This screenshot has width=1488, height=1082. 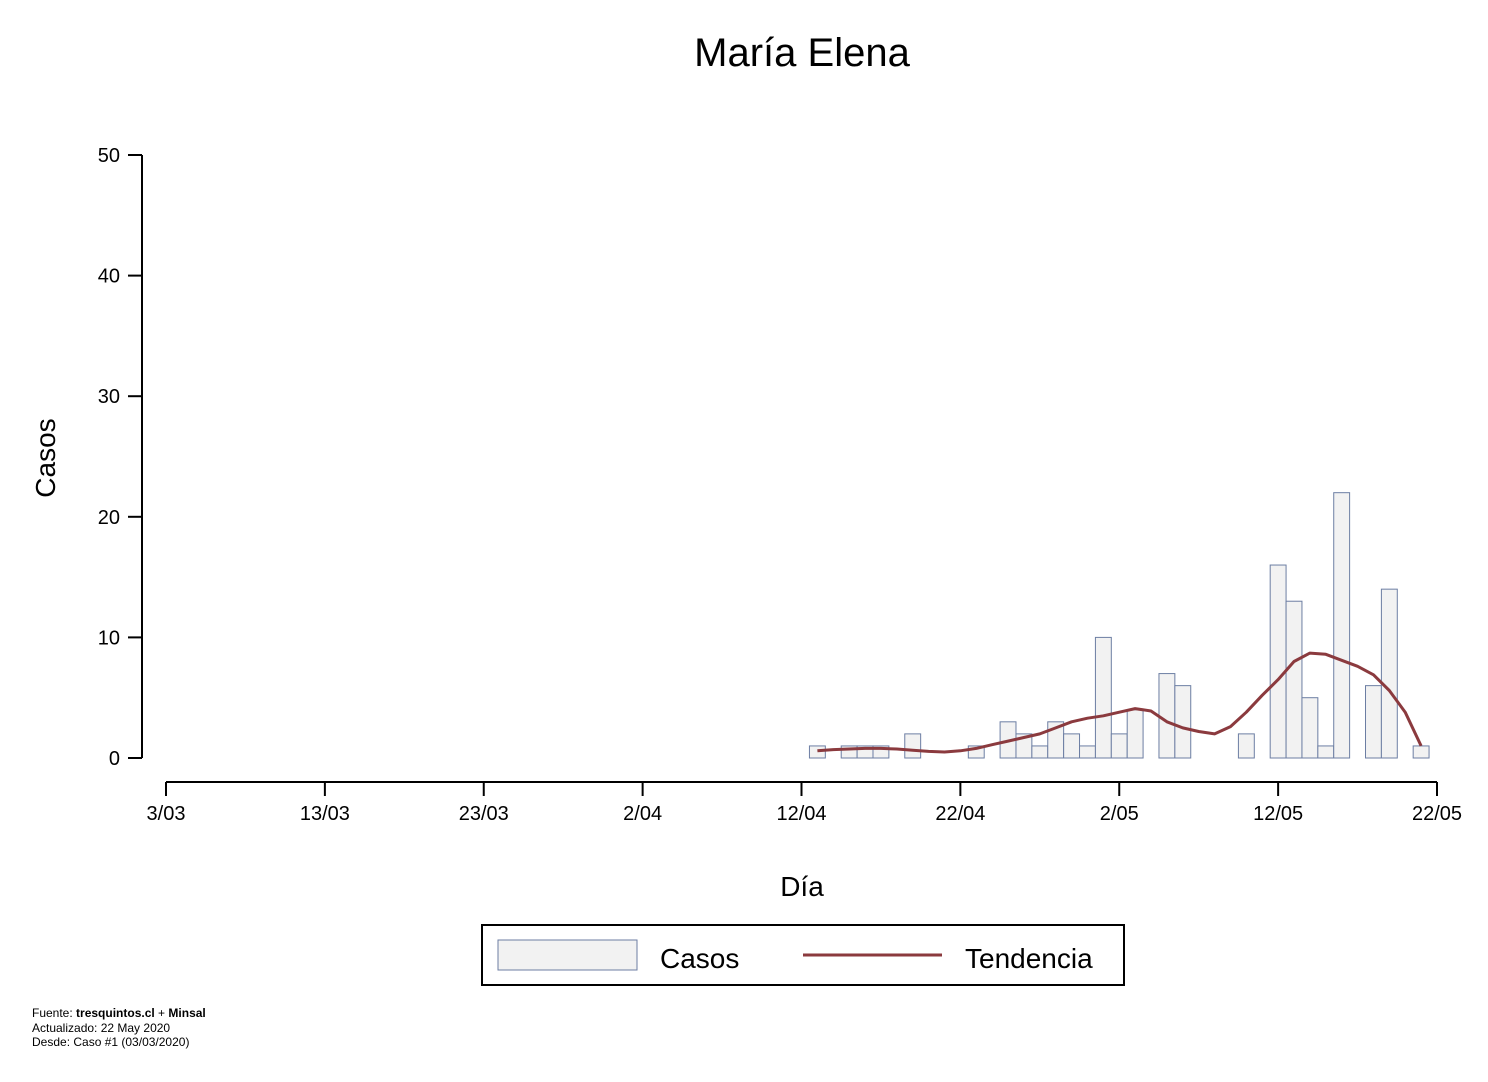 I want to click on trend-line-tendencia, so click(x=1120, y=702).